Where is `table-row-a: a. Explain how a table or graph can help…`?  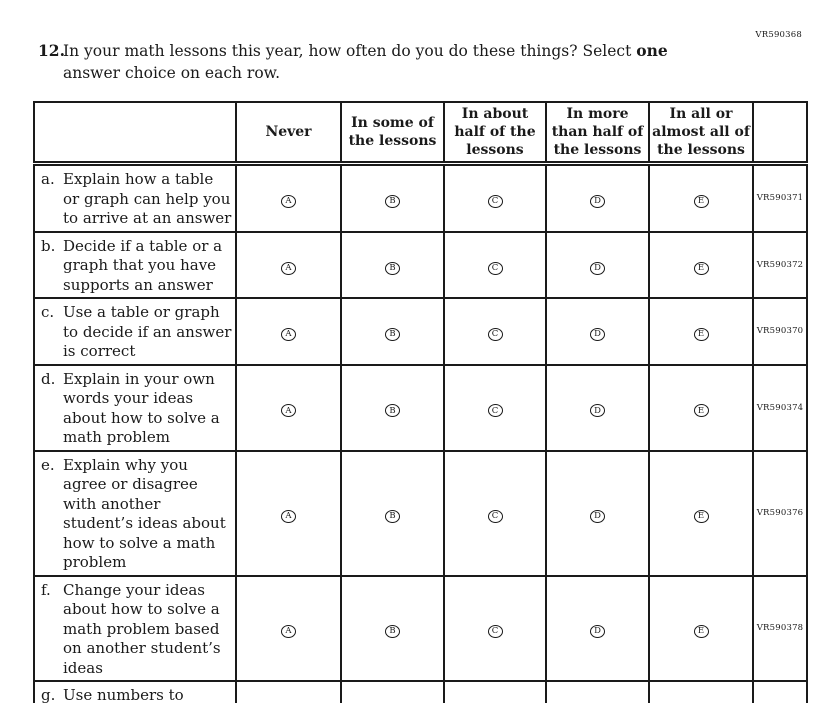
table-row-a: a. Explain how a table or graph can help… is located at coordinates (420, 197).